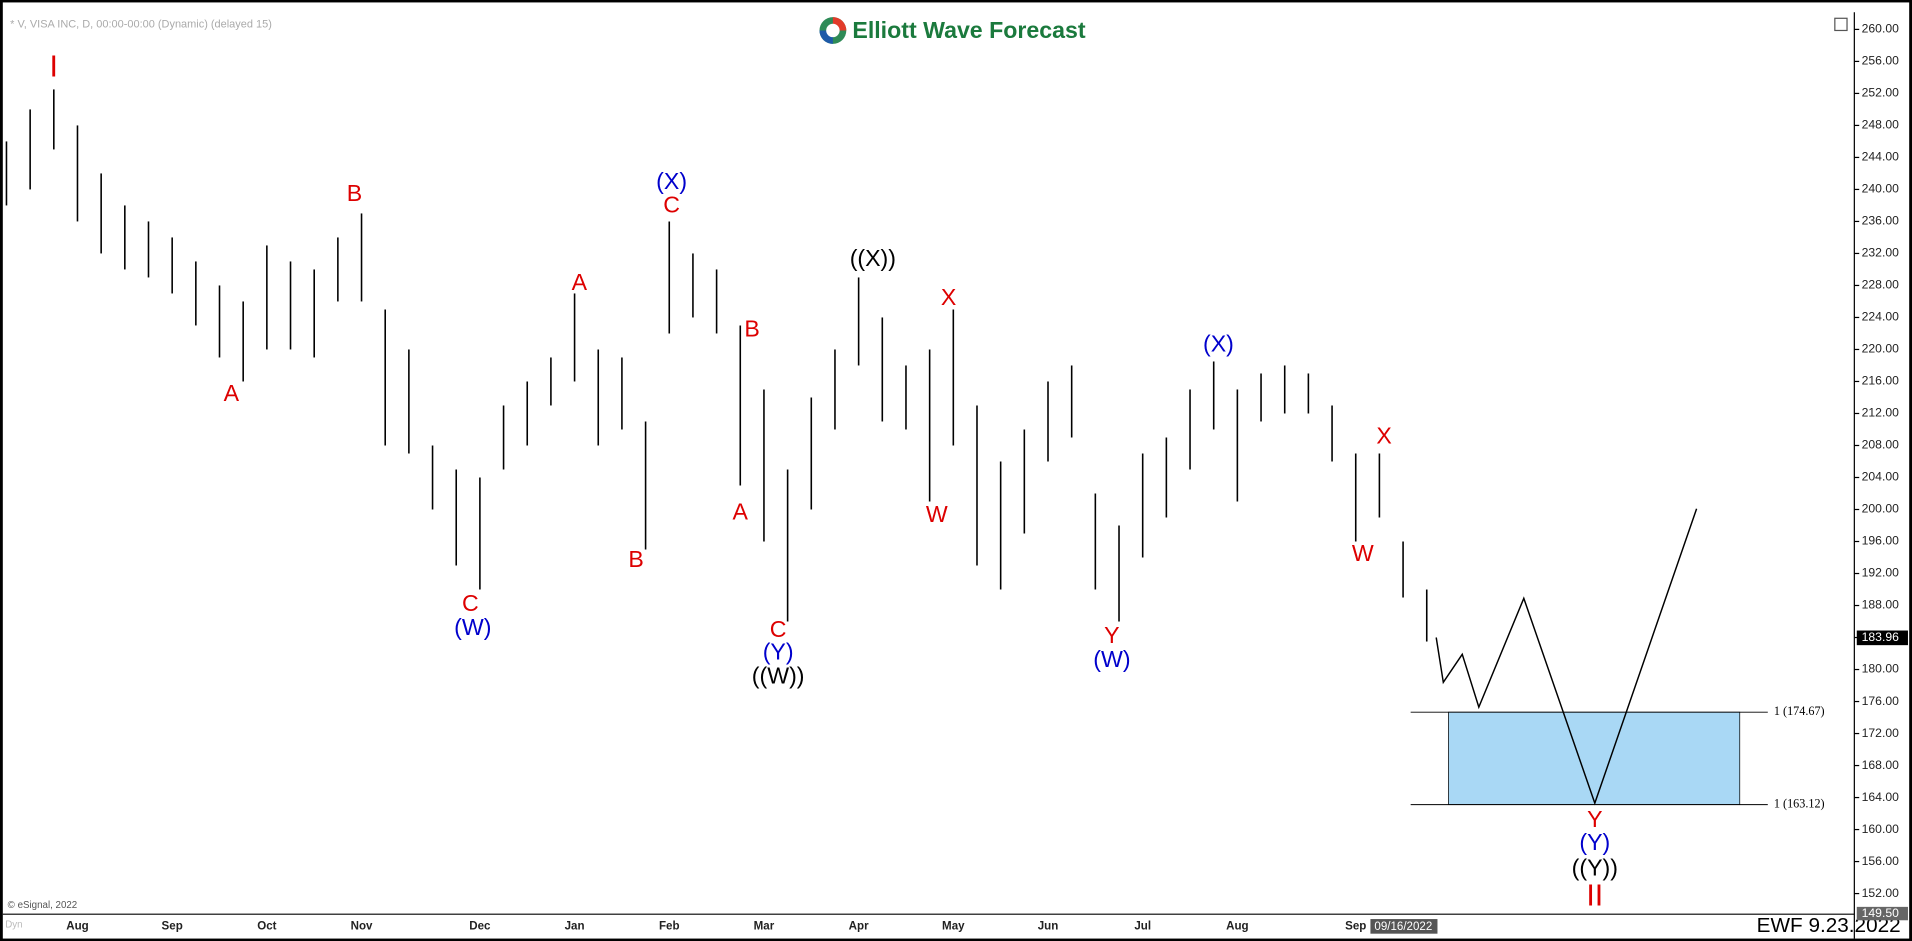  I want to click on y-tick-label: 256.00, so click(1880, 61).